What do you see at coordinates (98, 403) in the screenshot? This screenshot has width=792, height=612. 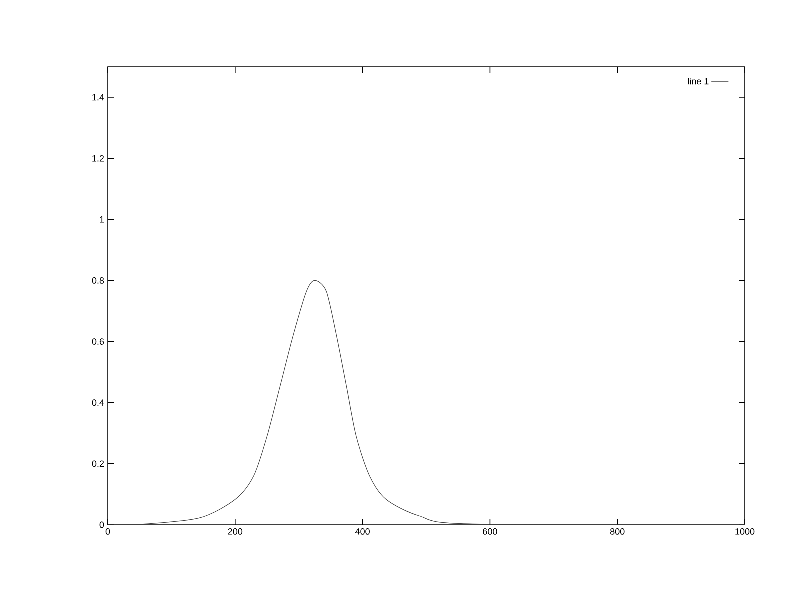 I see `y-tick-label: 0.4` at bounding box center [98, 403].